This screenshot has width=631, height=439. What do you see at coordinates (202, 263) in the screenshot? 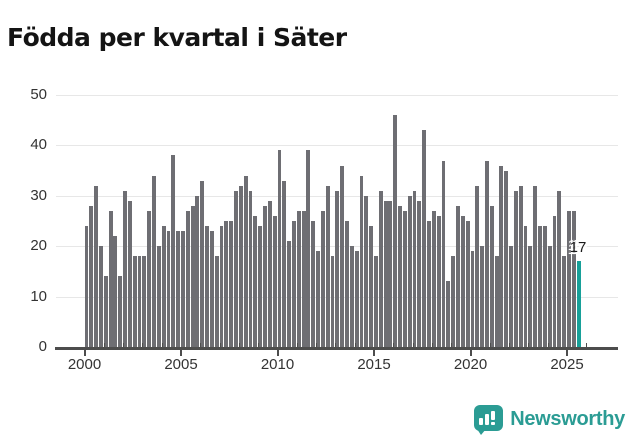
I see `bar-2006-Q1` at bounding box center [202, 263].